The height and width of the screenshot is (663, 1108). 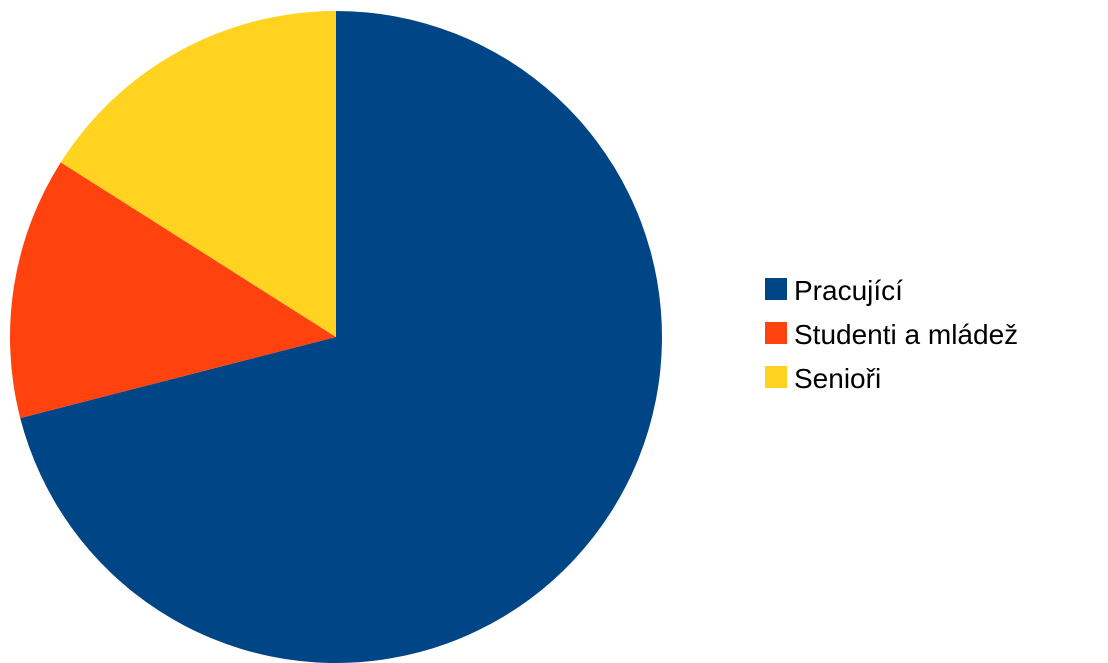 What do you see at coordinates (837, 378) in the screenshot?
I see `legend-label-3: Senioři` at bounding box center [837, 378].